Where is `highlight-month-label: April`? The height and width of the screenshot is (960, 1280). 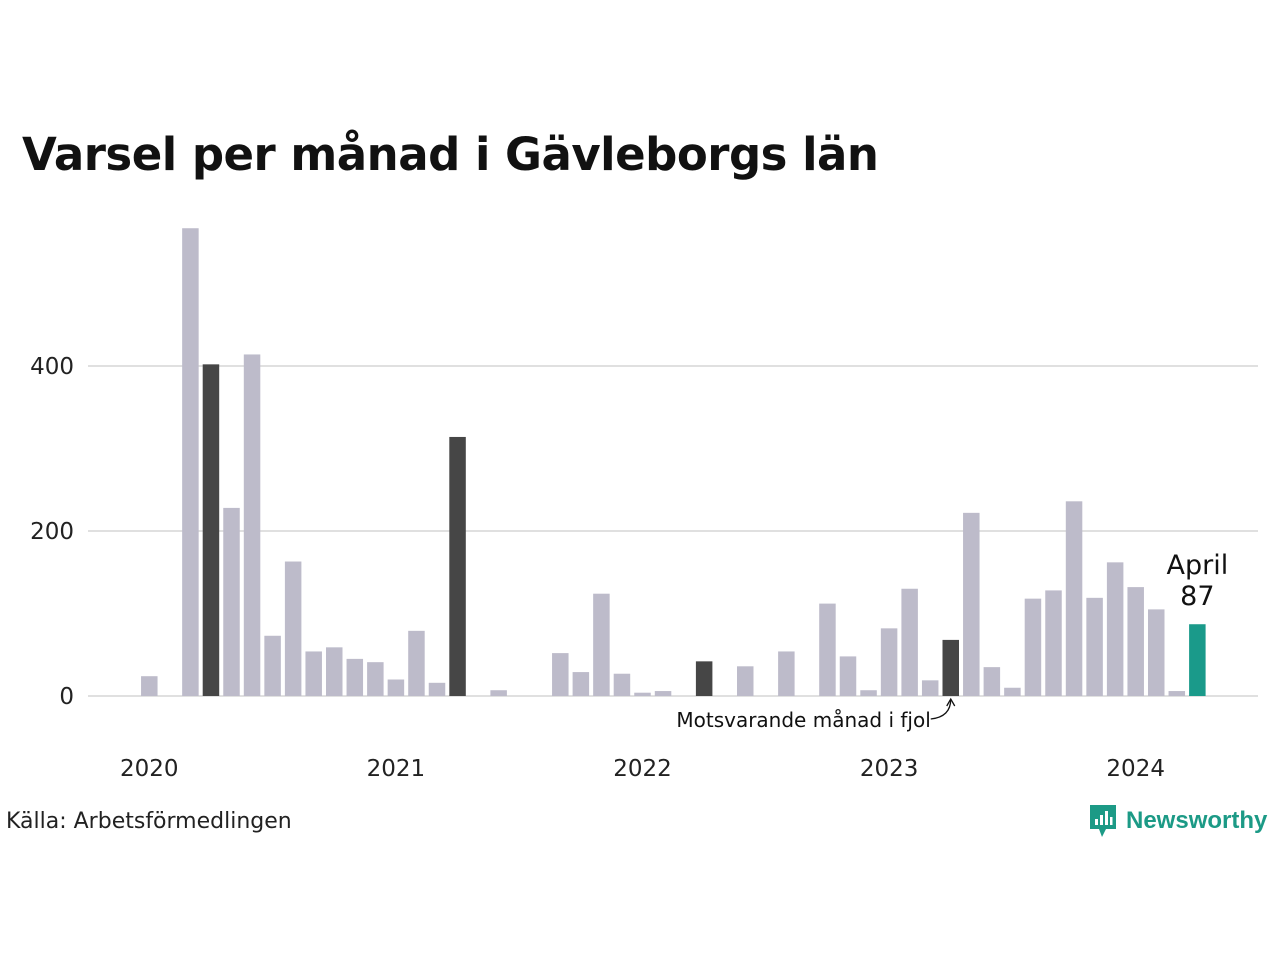 highlight-month-label: April is located at coordinates (1197, 565).